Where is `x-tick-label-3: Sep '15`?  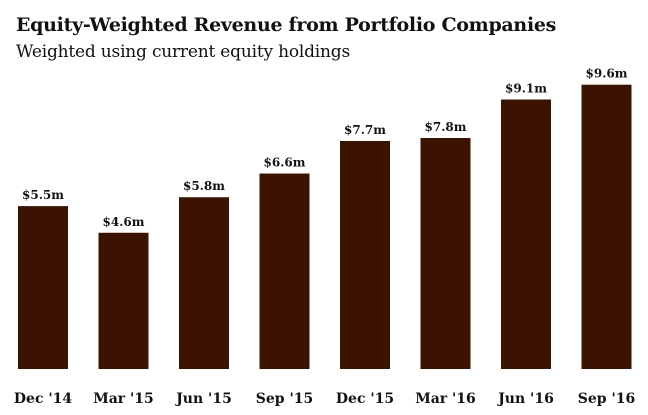
x-tick-label-3: Sep '15 is located at coordinates (284, 399).